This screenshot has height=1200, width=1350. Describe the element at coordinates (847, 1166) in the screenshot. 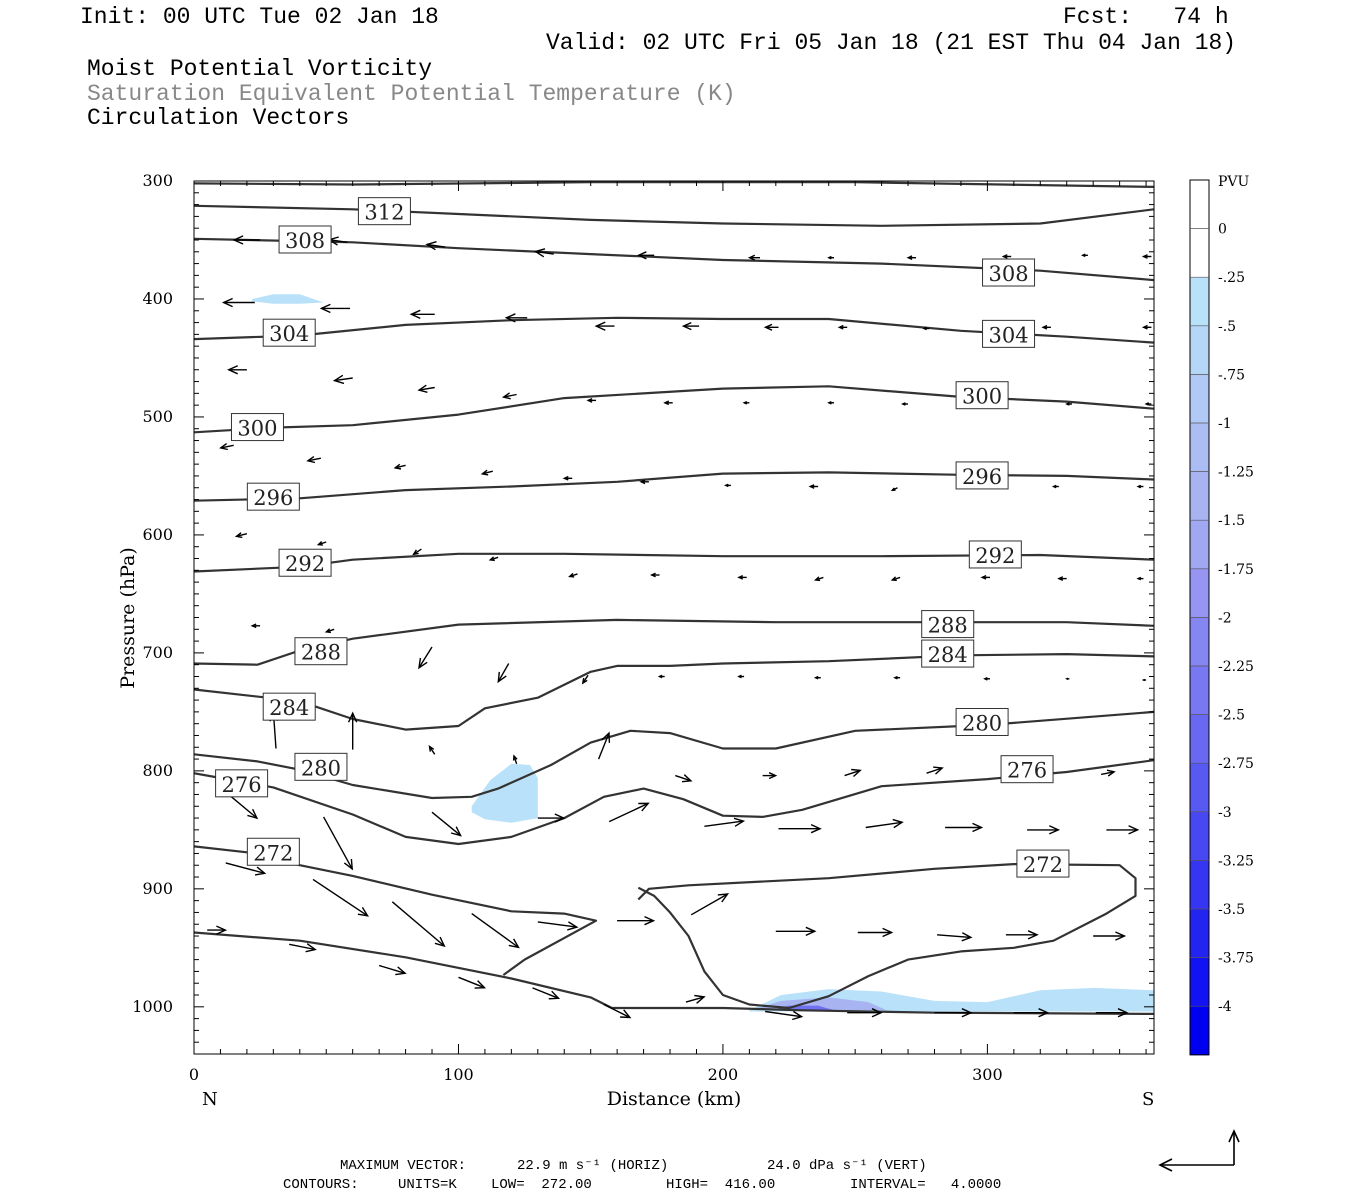

I see `max-vector-vert: 24.0 dPa s⁻¹ (VERT)` at that location.